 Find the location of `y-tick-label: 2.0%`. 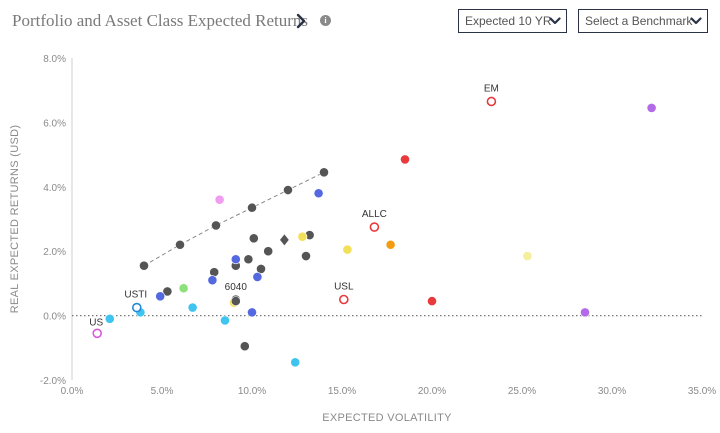

y-tick-label: 2.0% is located at coordinates (54, 252).